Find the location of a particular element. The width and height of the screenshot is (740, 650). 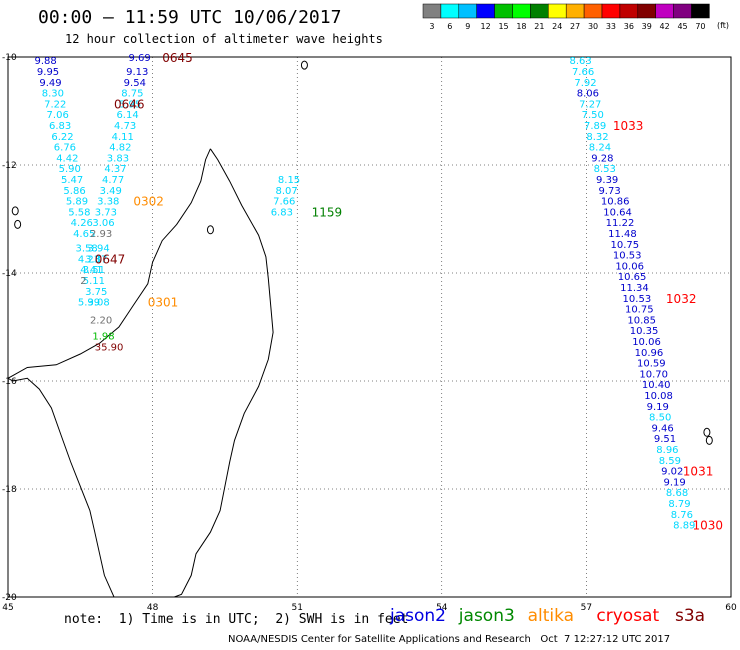

legend-jason3: jason3 is located at coordinates (486, 616).